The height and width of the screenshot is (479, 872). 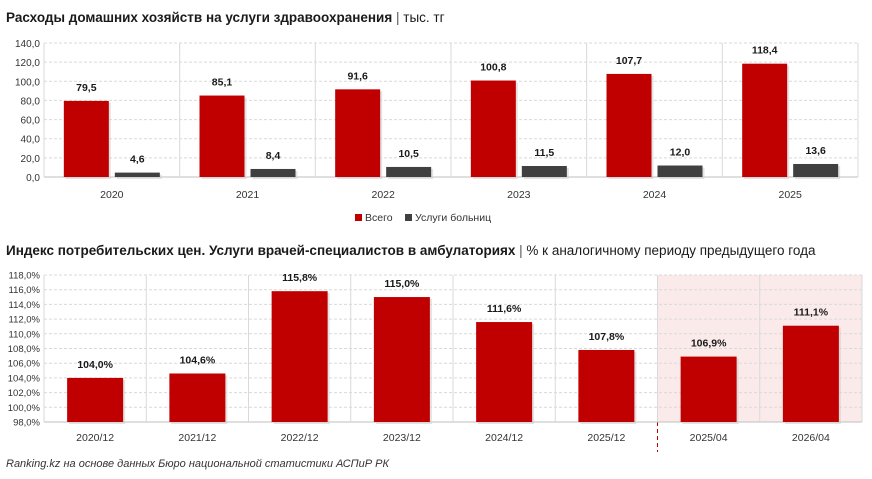 What do you see at coordinates (197, 438) in the screenshot?
I see `x-tick-label: 2021/12` at bounding box center [197, 438].